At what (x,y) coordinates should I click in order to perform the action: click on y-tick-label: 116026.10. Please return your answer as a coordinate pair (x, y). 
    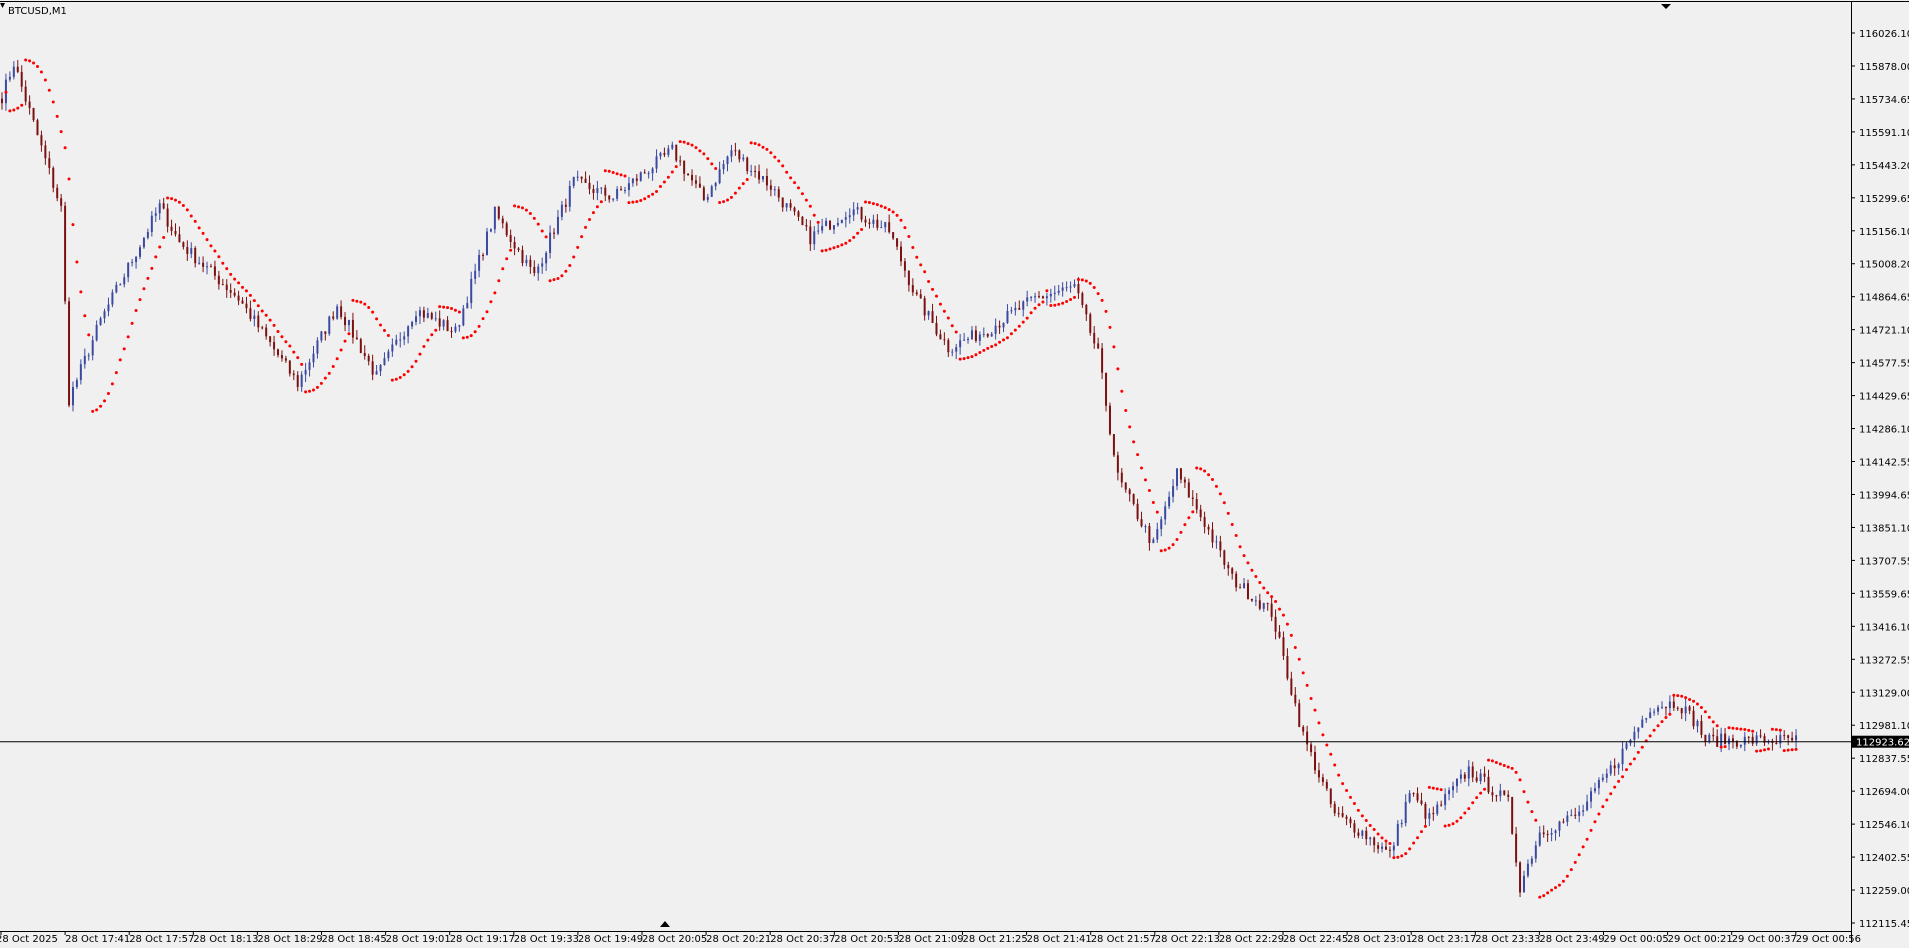
    Looking at the image, I should click on (1884, 34).